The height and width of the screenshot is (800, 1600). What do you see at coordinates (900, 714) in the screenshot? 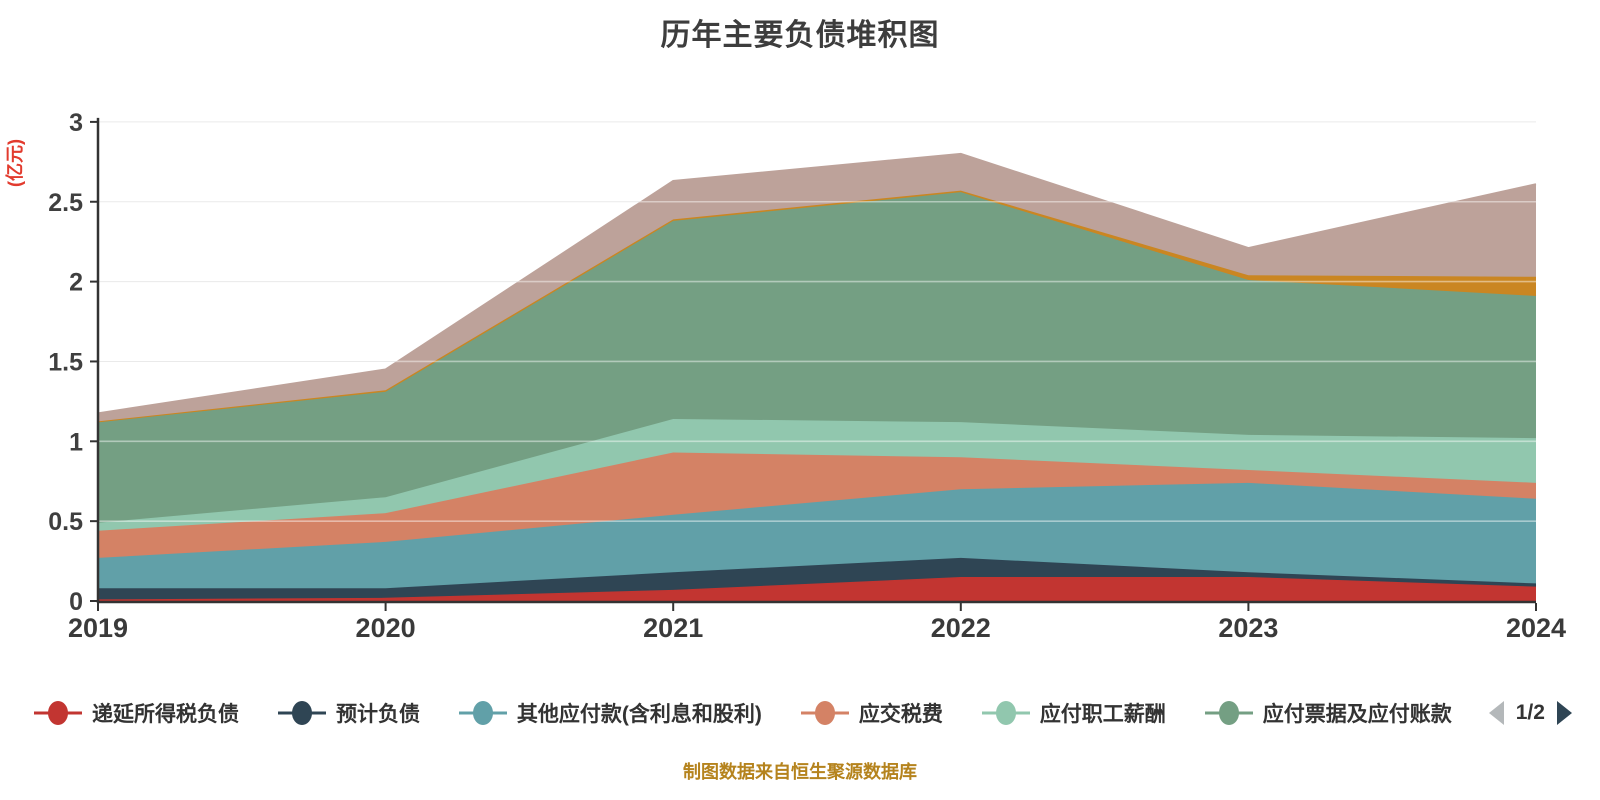
I see `legend-item-label: 应交税费` at bounding box center [900, 714].